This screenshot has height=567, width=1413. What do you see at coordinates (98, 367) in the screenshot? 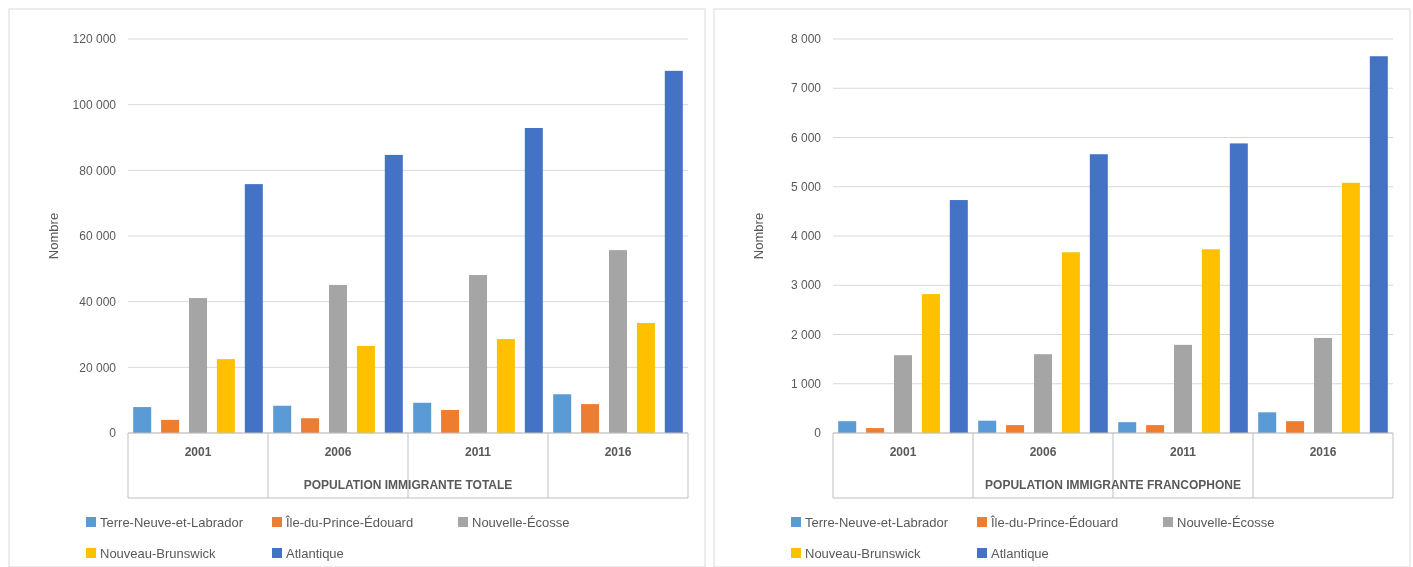
I see `y-tick-label: 20 000` at bounding box center [98, 367].